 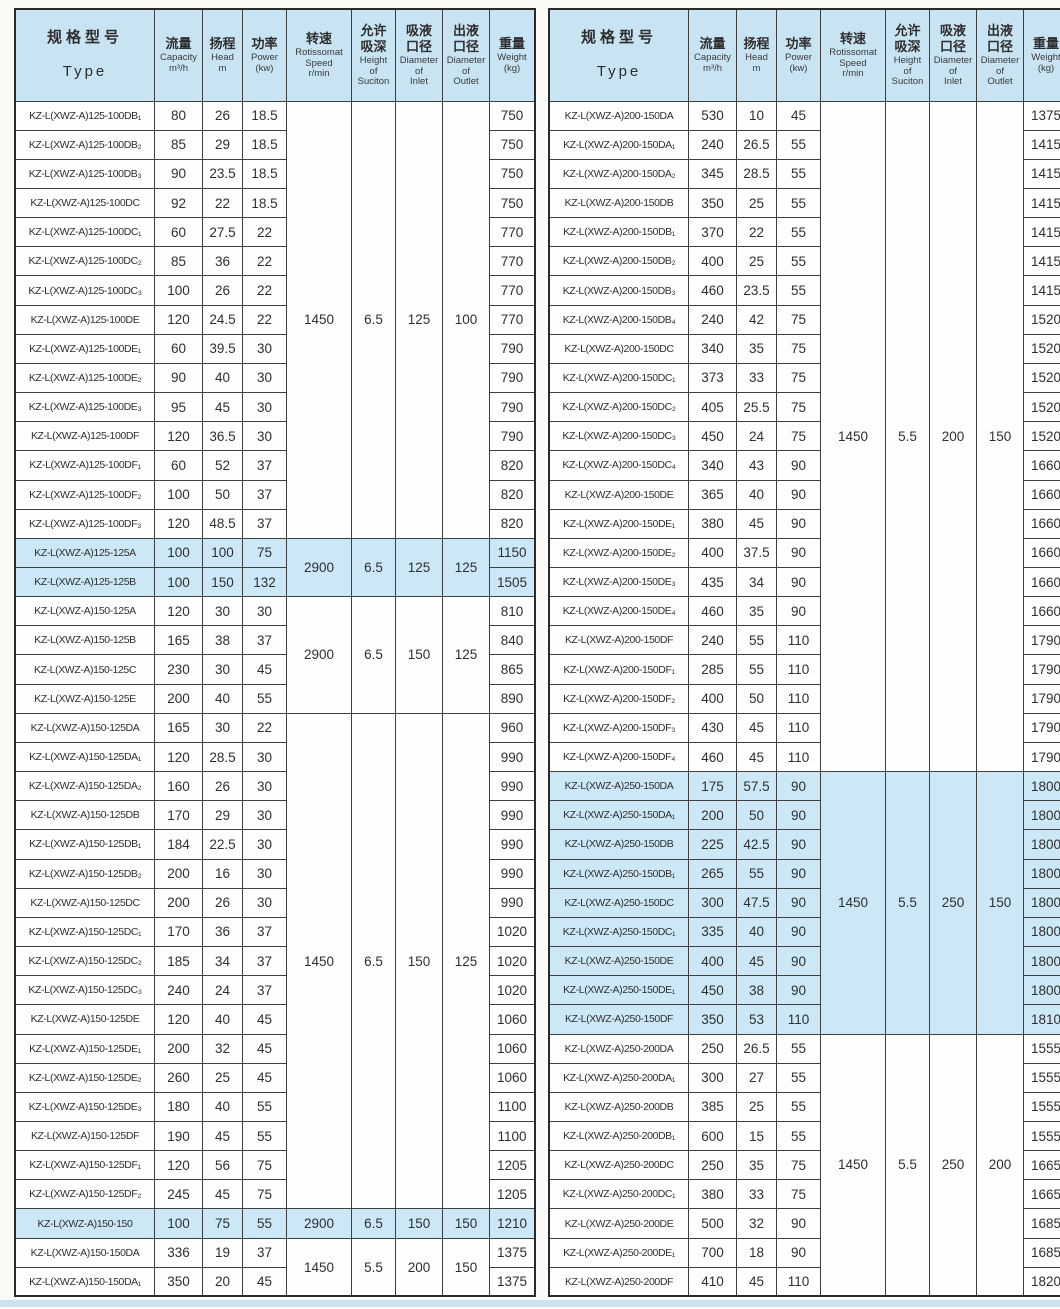 I want to click on head-cell: 29, so click(x=222, y=815).